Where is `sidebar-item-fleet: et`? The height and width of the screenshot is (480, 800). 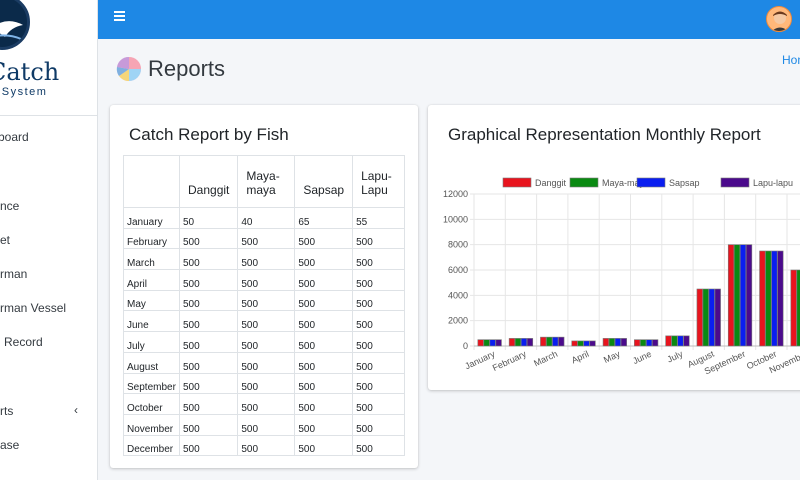 sidebar-item-fleet: et is located at coordinates (48, 240).